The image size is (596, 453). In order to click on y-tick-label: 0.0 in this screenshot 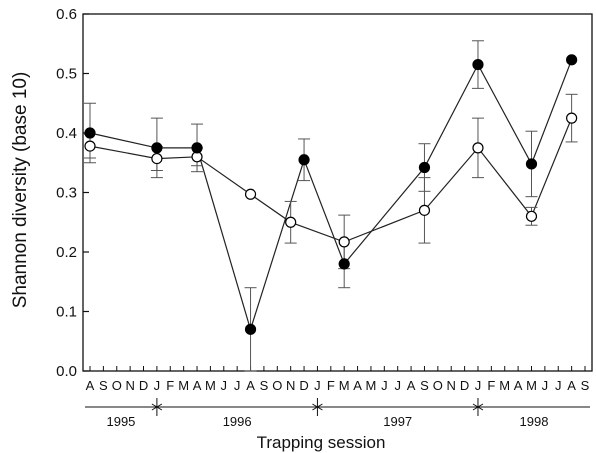, I will do `click(66, 371)`.